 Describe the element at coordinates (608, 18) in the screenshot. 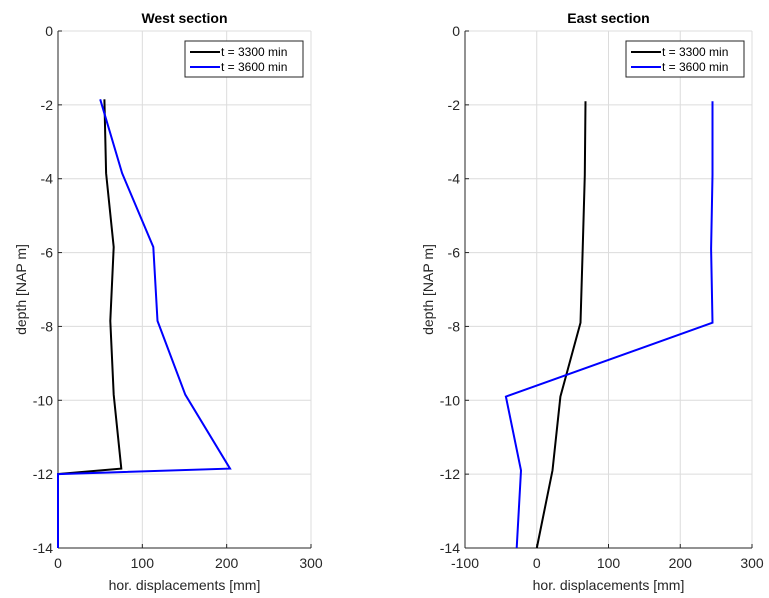

I see `chart-title: East section` at that location.